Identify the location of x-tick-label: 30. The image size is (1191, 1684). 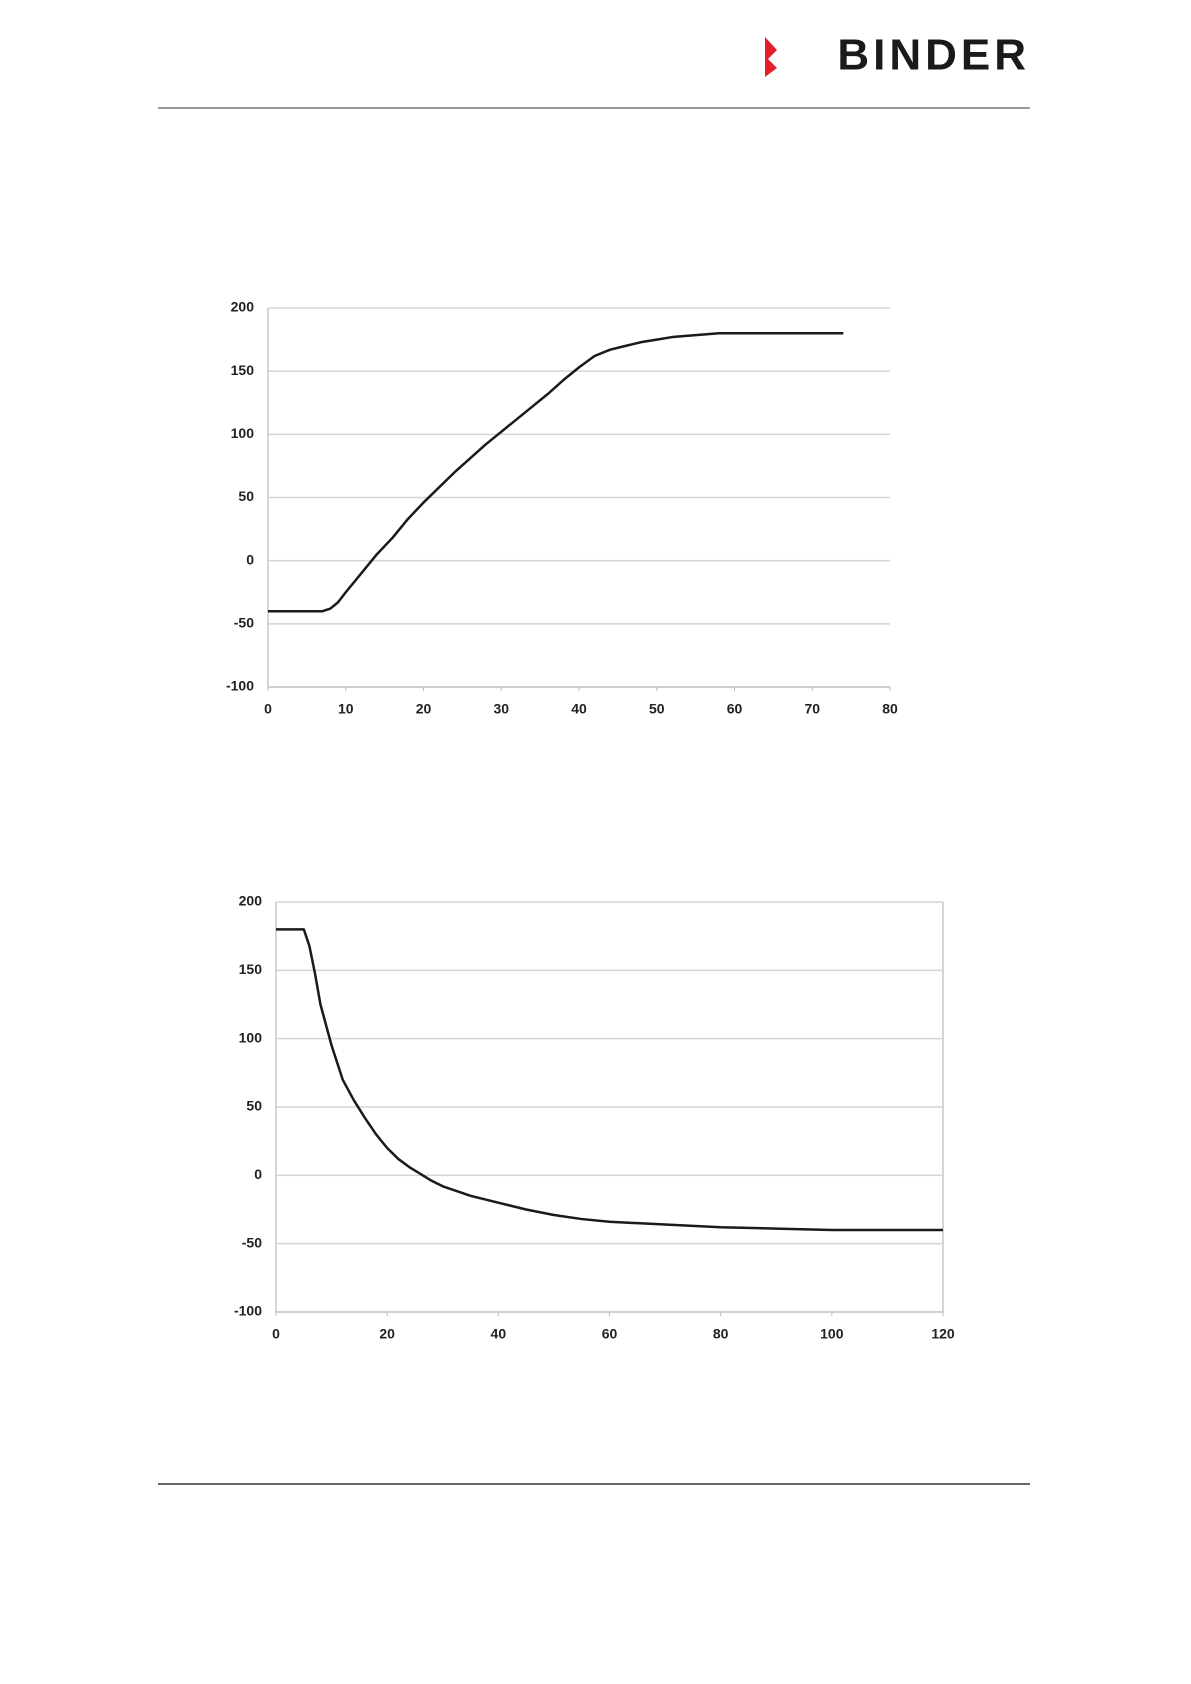
(501, 709).